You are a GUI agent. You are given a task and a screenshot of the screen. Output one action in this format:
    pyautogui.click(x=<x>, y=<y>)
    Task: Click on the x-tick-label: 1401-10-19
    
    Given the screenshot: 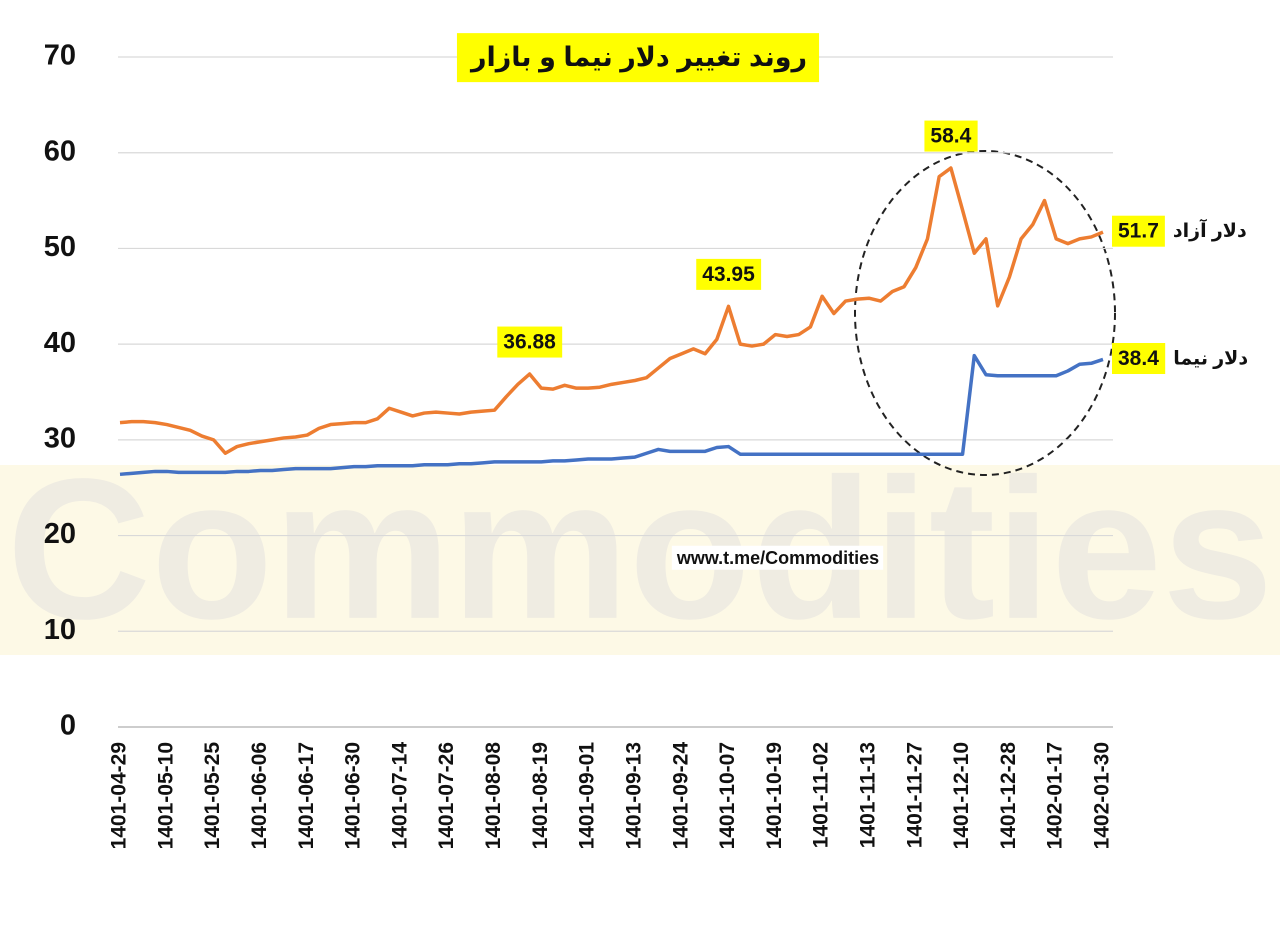 What is the action you would take?
    pyautogui.click(x=774, y=795)
    